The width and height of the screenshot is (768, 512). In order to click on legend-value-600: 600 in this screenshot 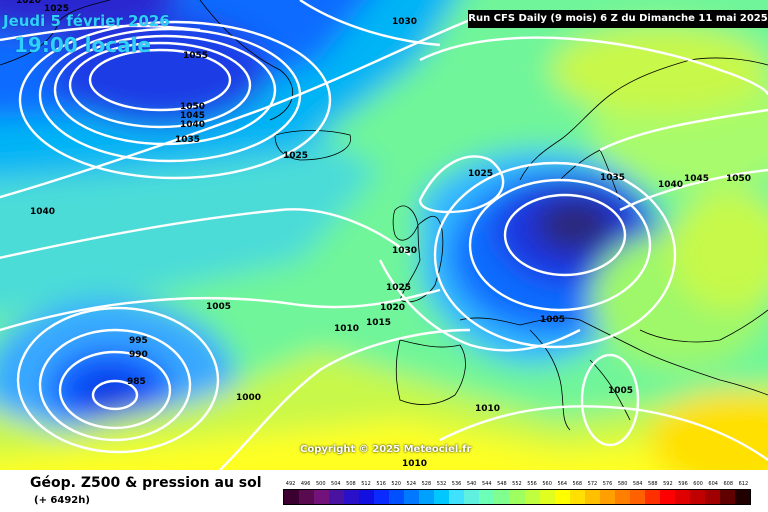, I will do `click(698, 484)`.